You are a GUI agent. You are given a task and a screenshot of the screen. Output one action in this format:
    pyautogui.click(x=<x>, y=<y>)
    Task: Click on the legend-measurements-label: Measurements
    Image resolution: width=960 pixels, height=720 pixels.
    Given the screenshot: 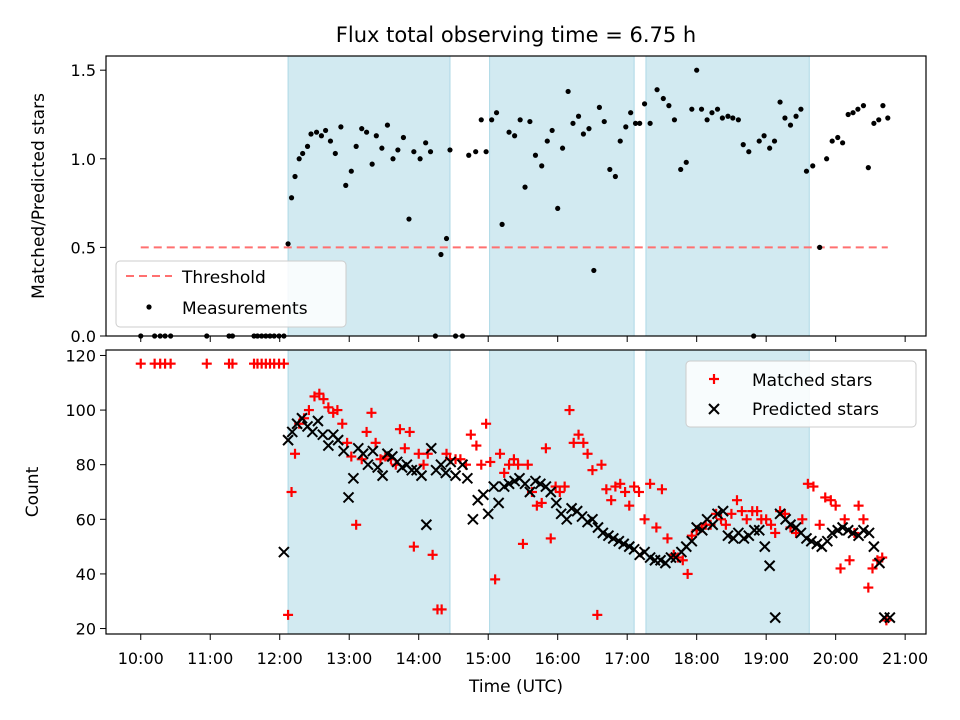 What is the action you would take?
    pyautogui.click(x=245, y=309)
    